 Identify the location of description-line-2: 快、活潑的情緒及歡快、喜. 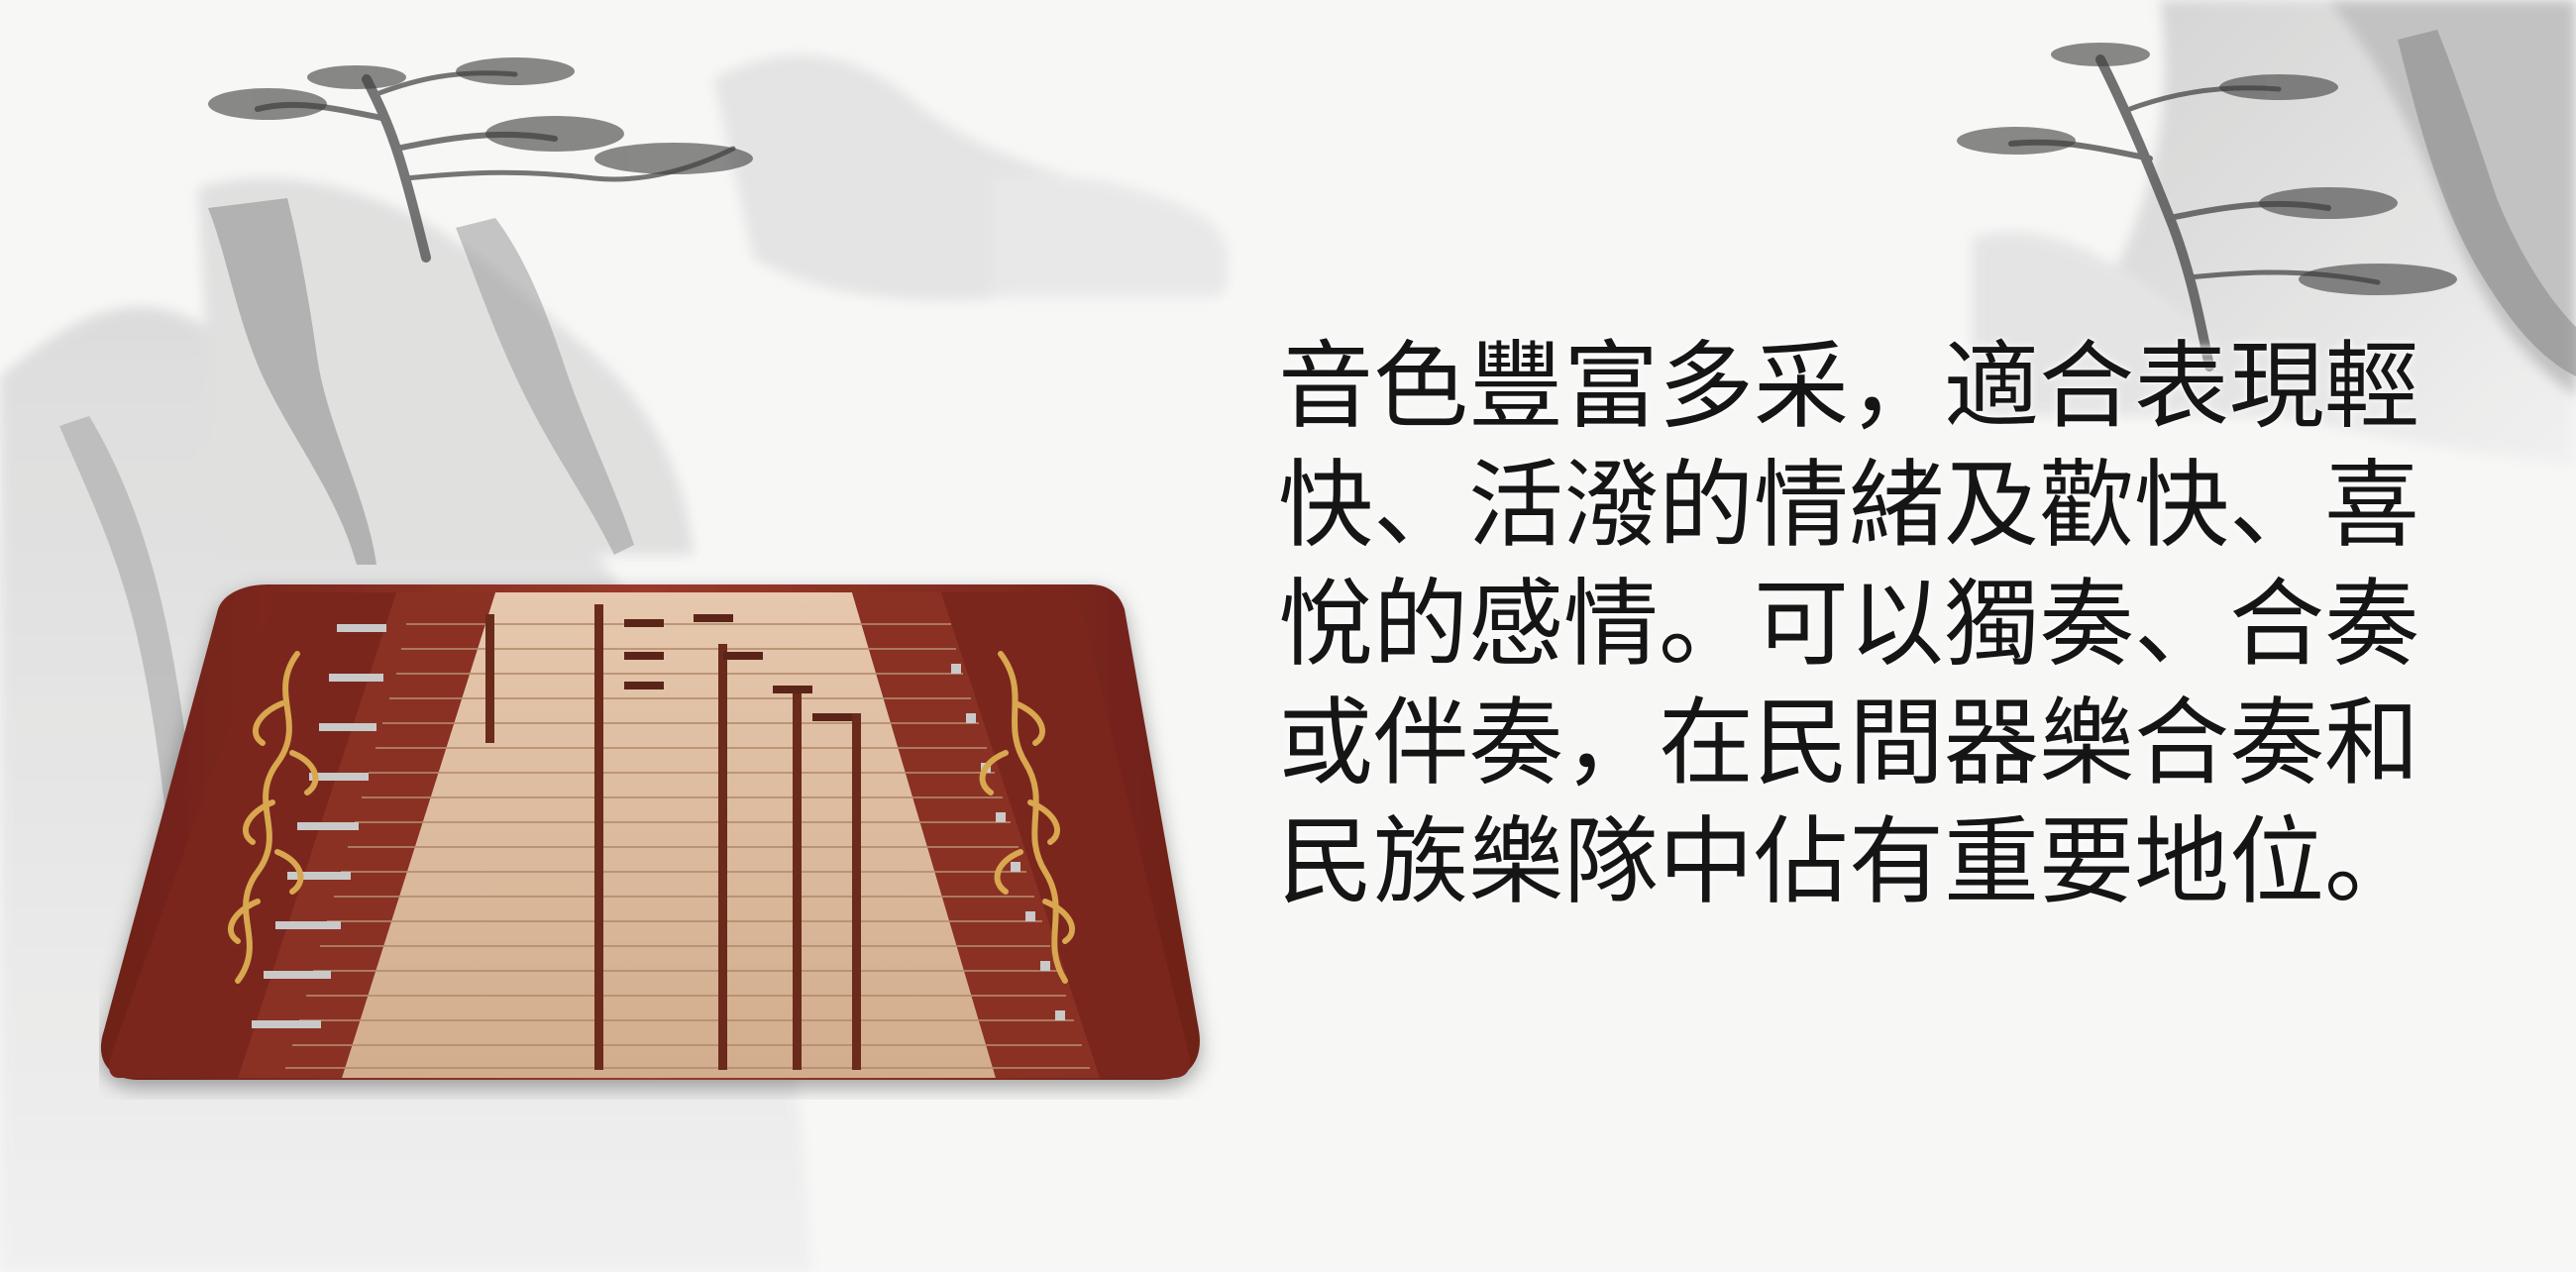
(1848, 506).